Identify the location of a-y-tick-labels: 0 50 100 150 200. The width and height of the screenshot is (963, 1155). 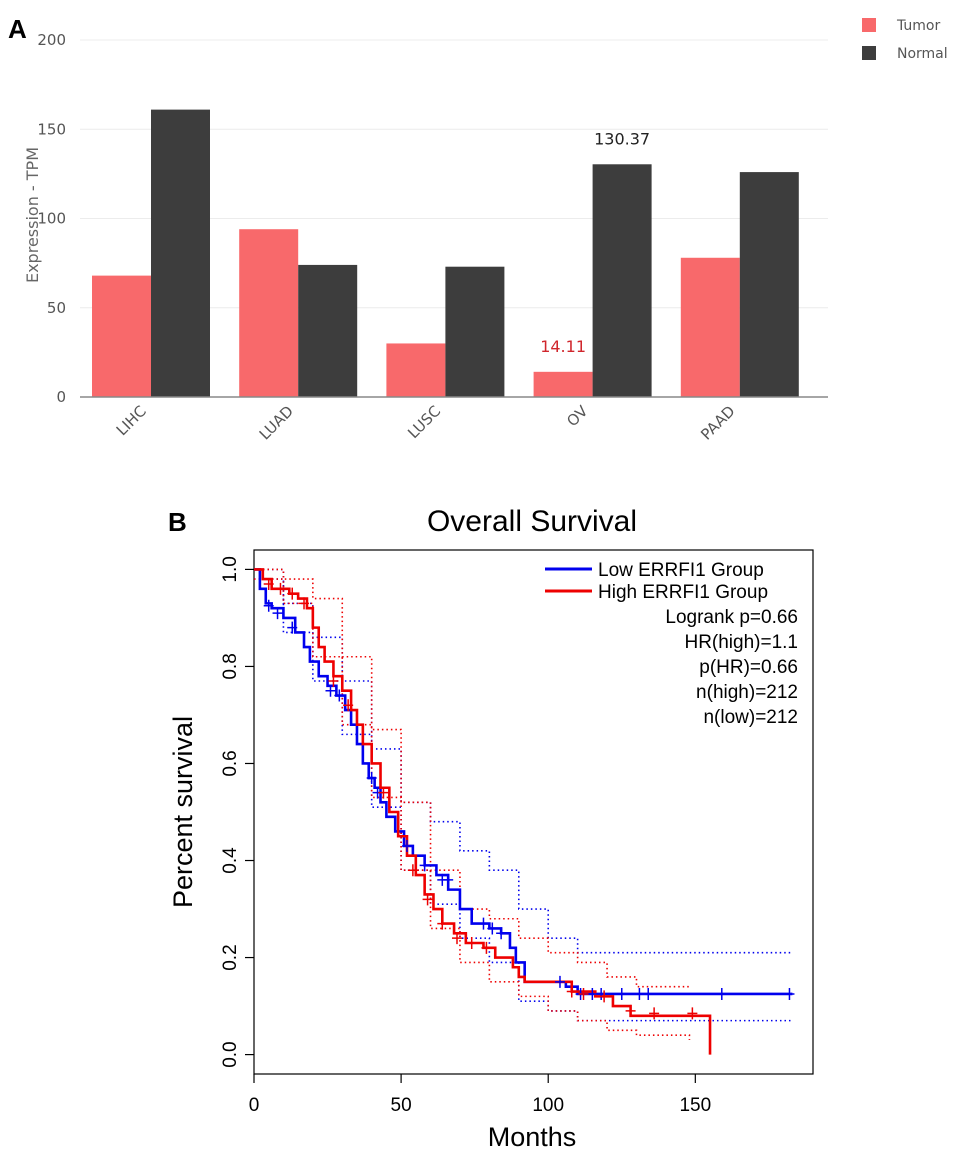
(51, 218).